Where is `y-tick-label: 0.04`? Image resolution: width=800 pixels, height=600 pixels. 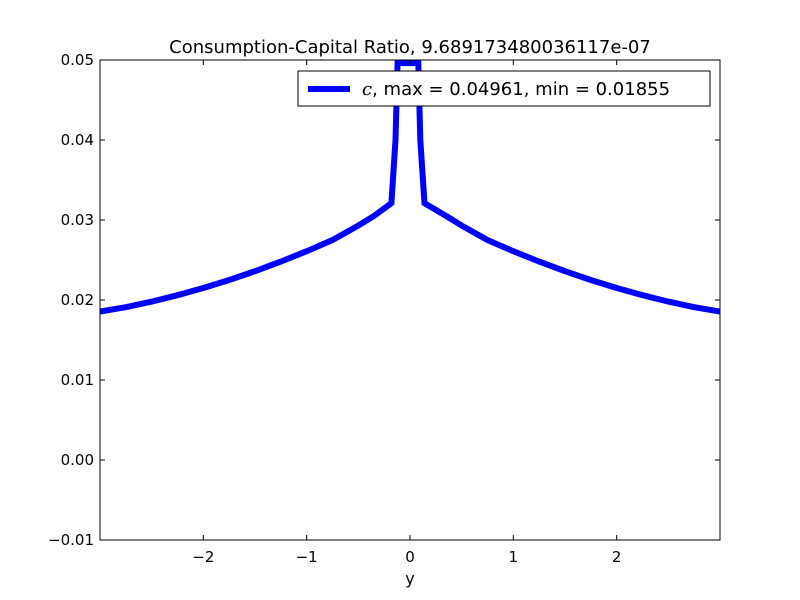 y-tick-label: 0.04 is located at coordinates (77, 140).